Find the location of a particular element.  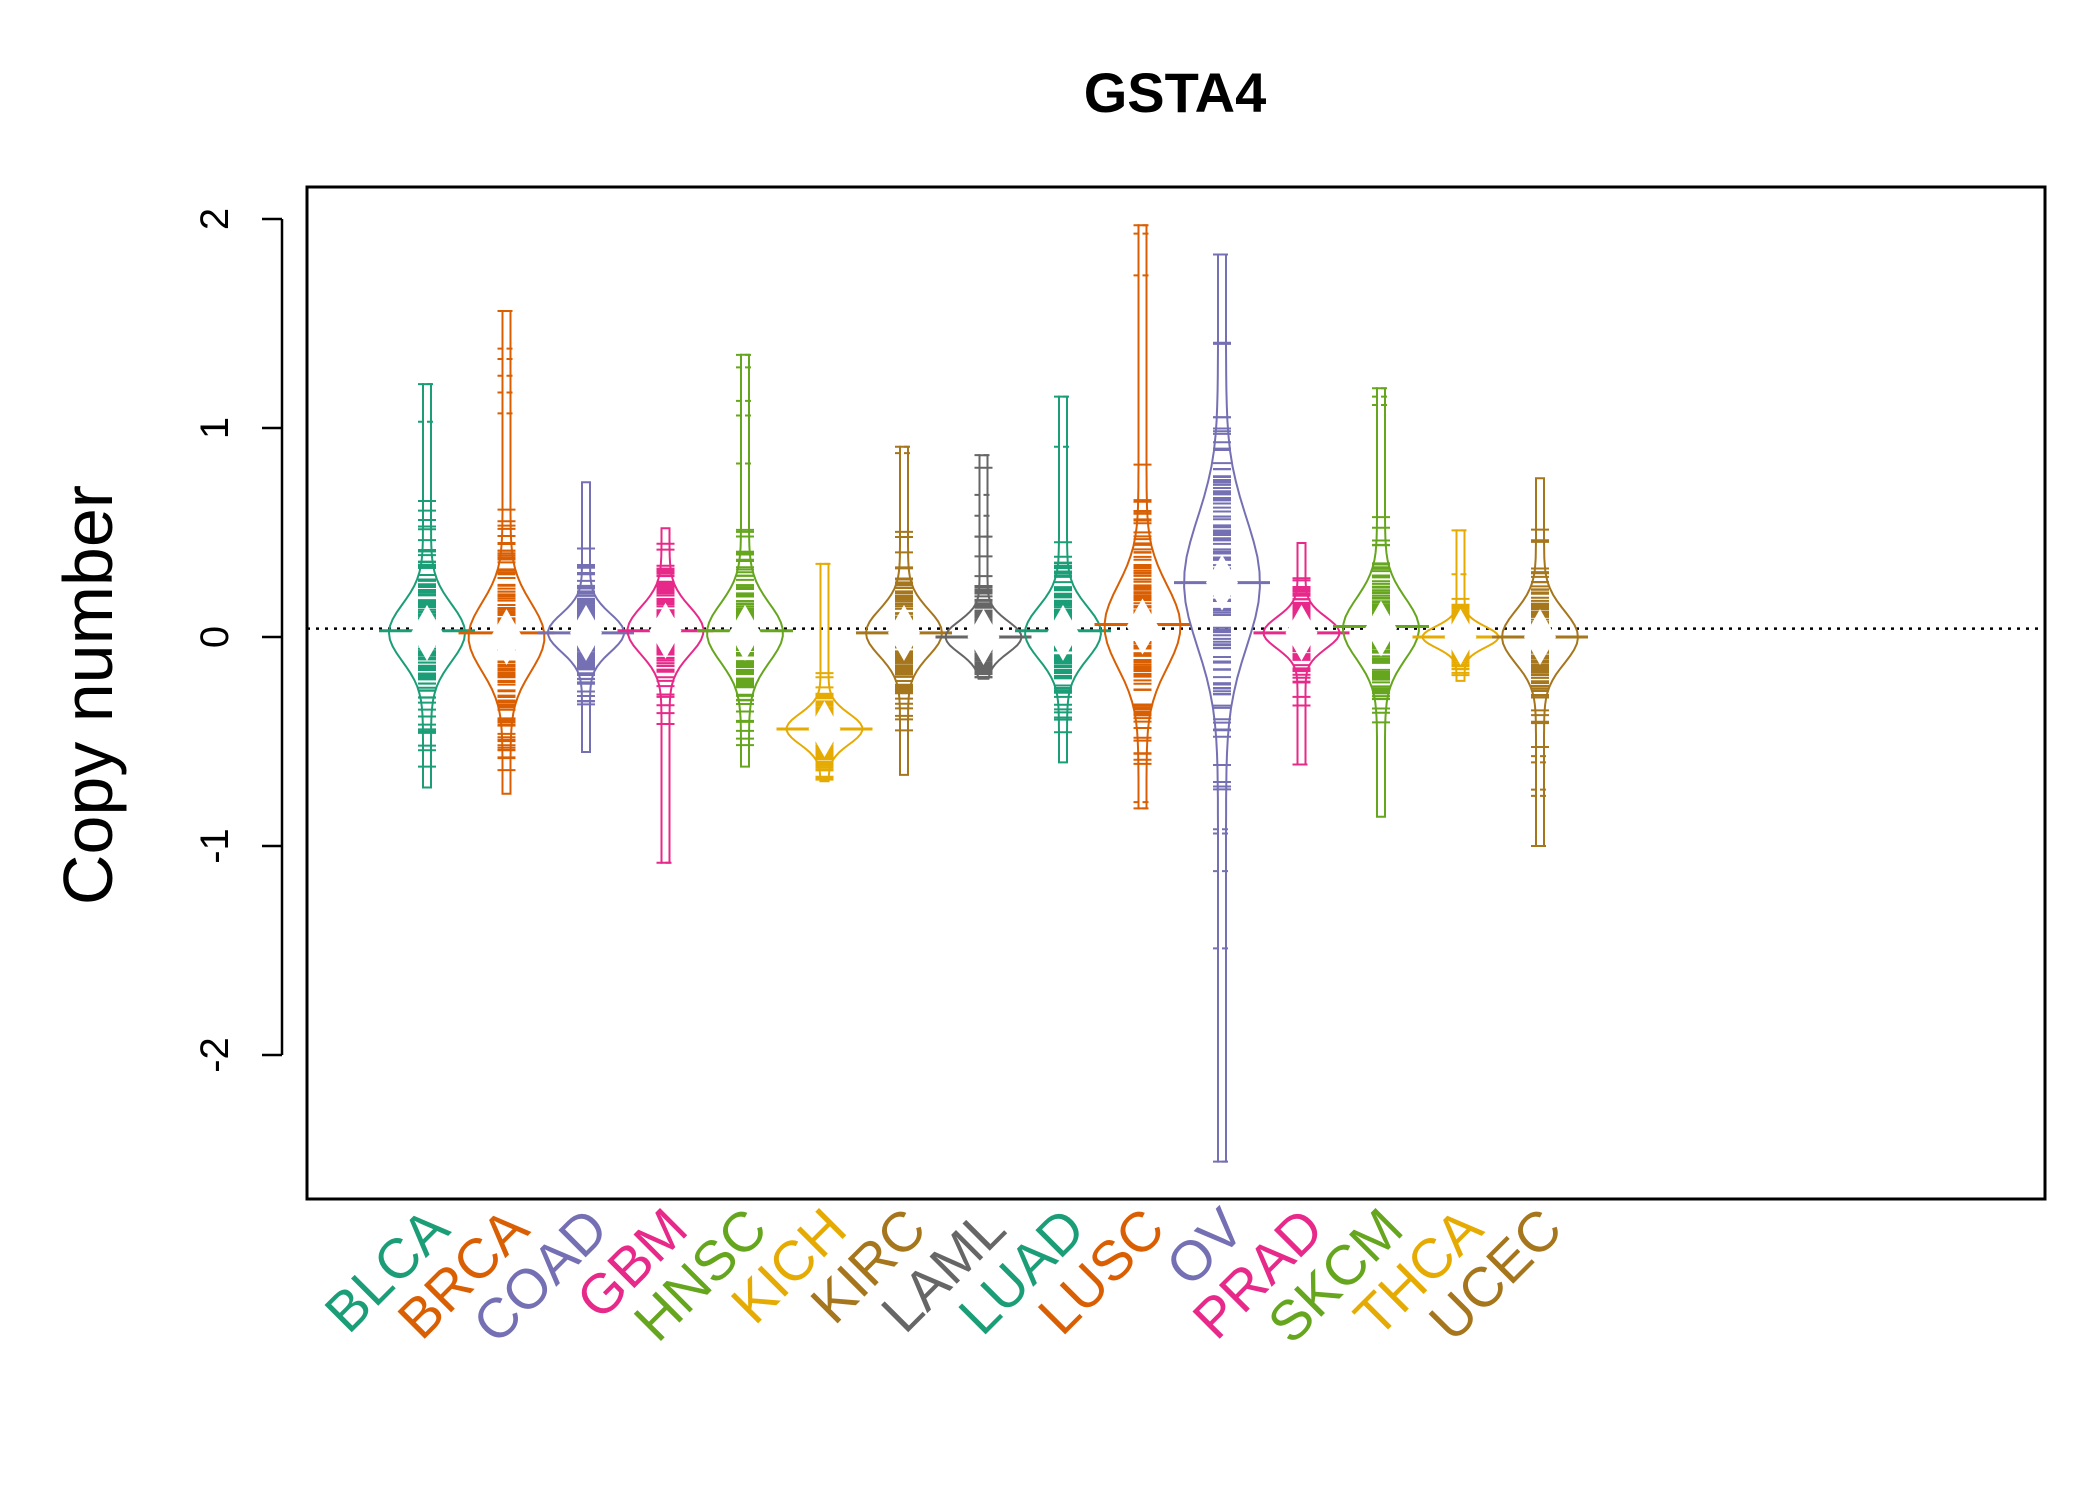

y-tick-label: -2 is located at coordinates (215, 1055).